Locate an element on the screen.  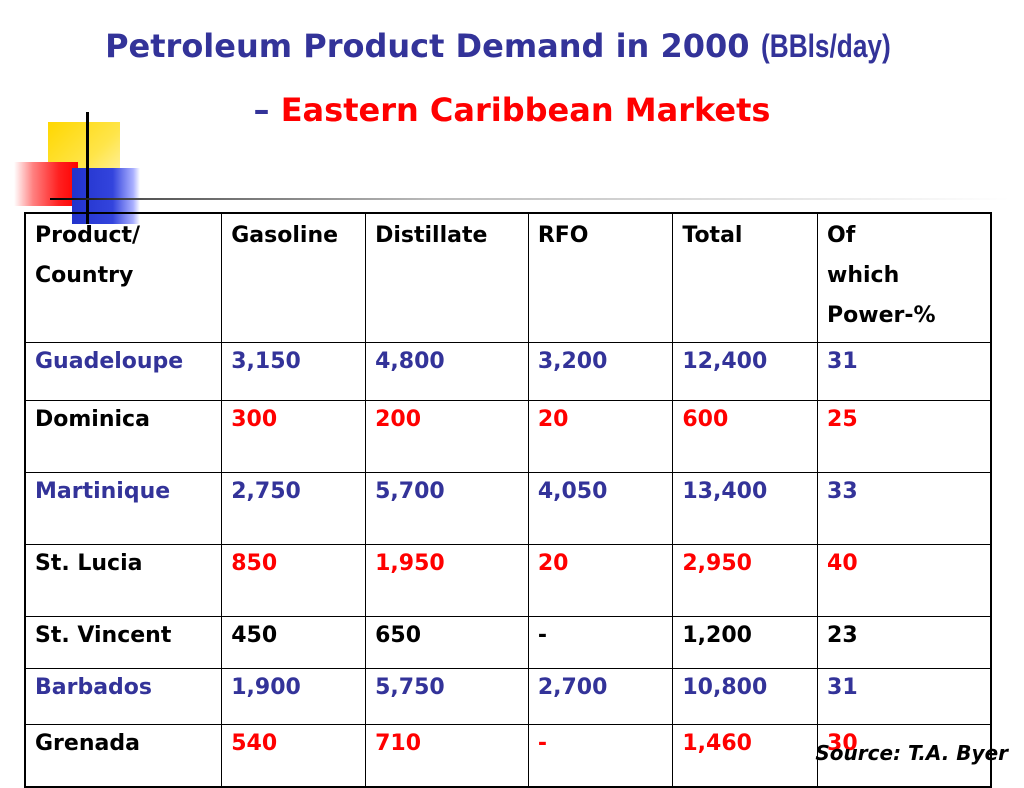
cell-country: Guadeloupe is located at coordinates (123, 371).